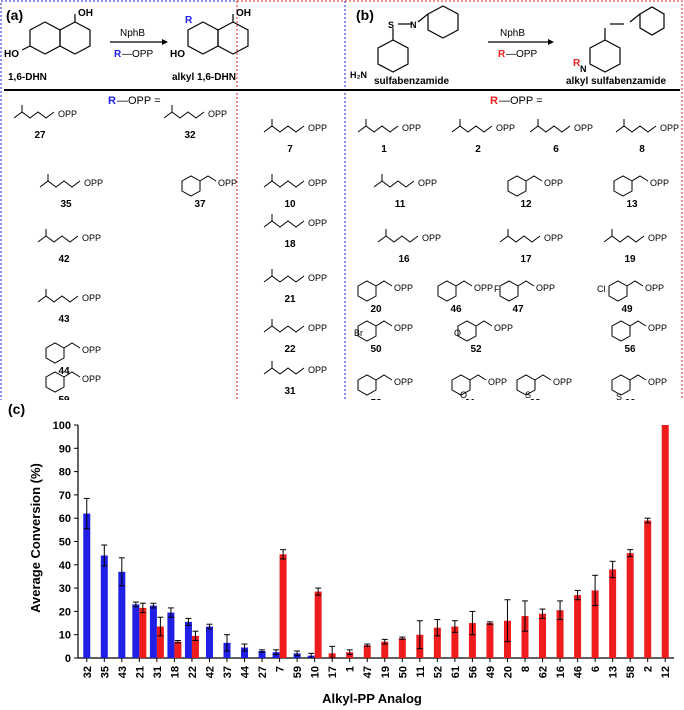 Image resolution: width=684 pixels, height=710 pixels. What do you see at coordinates (358, 75) in the screenshot?
I see `b-nh2: H₂N` at bounding box center [358, 75].